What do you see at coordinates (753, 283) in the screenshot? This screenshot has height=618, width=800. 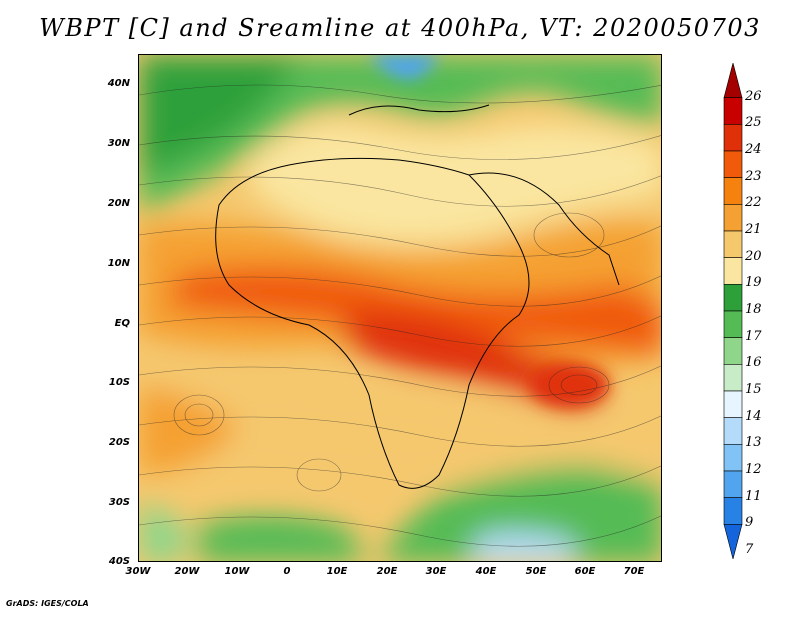 I see `colorbar-label: 19` at bounding box center [753, 283].